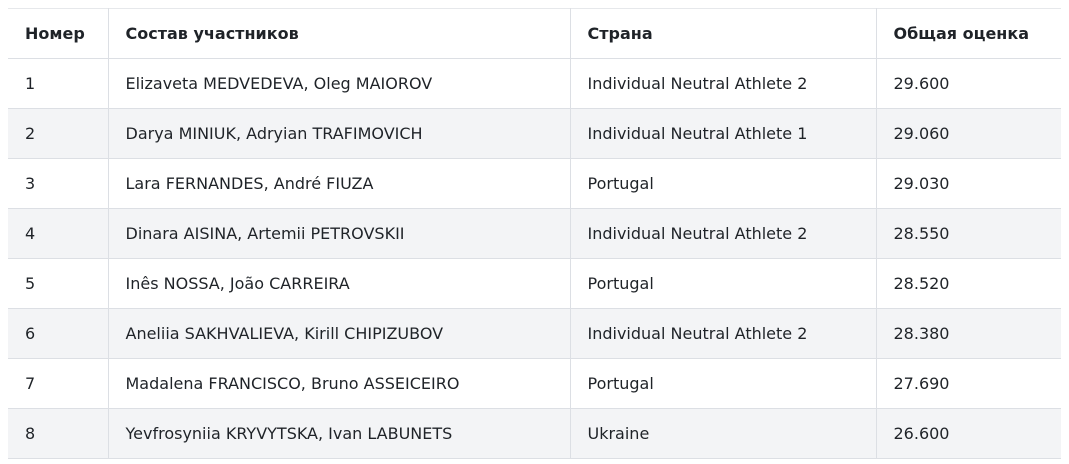 This screenshot has height=464, width=1069. Describe the element at coordinates (968, 233) in the screenshot. I see `table-cell: 28.550` at that location.